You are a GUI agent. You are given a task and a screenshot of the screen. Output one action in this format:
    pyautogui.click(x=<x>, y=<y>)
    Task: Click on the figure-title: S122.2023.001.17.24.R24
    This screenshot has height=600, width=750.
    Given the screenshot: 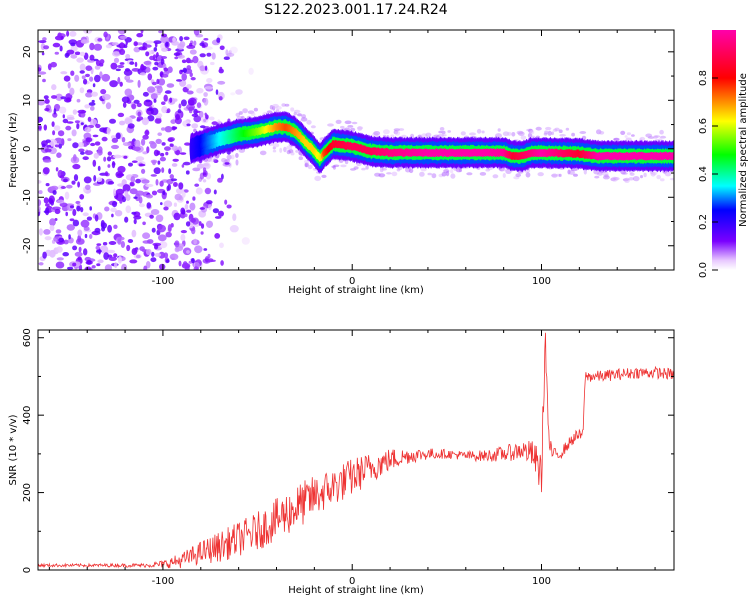 What is the action you would take?
    pyautogui.click(x=355, y=10)
    